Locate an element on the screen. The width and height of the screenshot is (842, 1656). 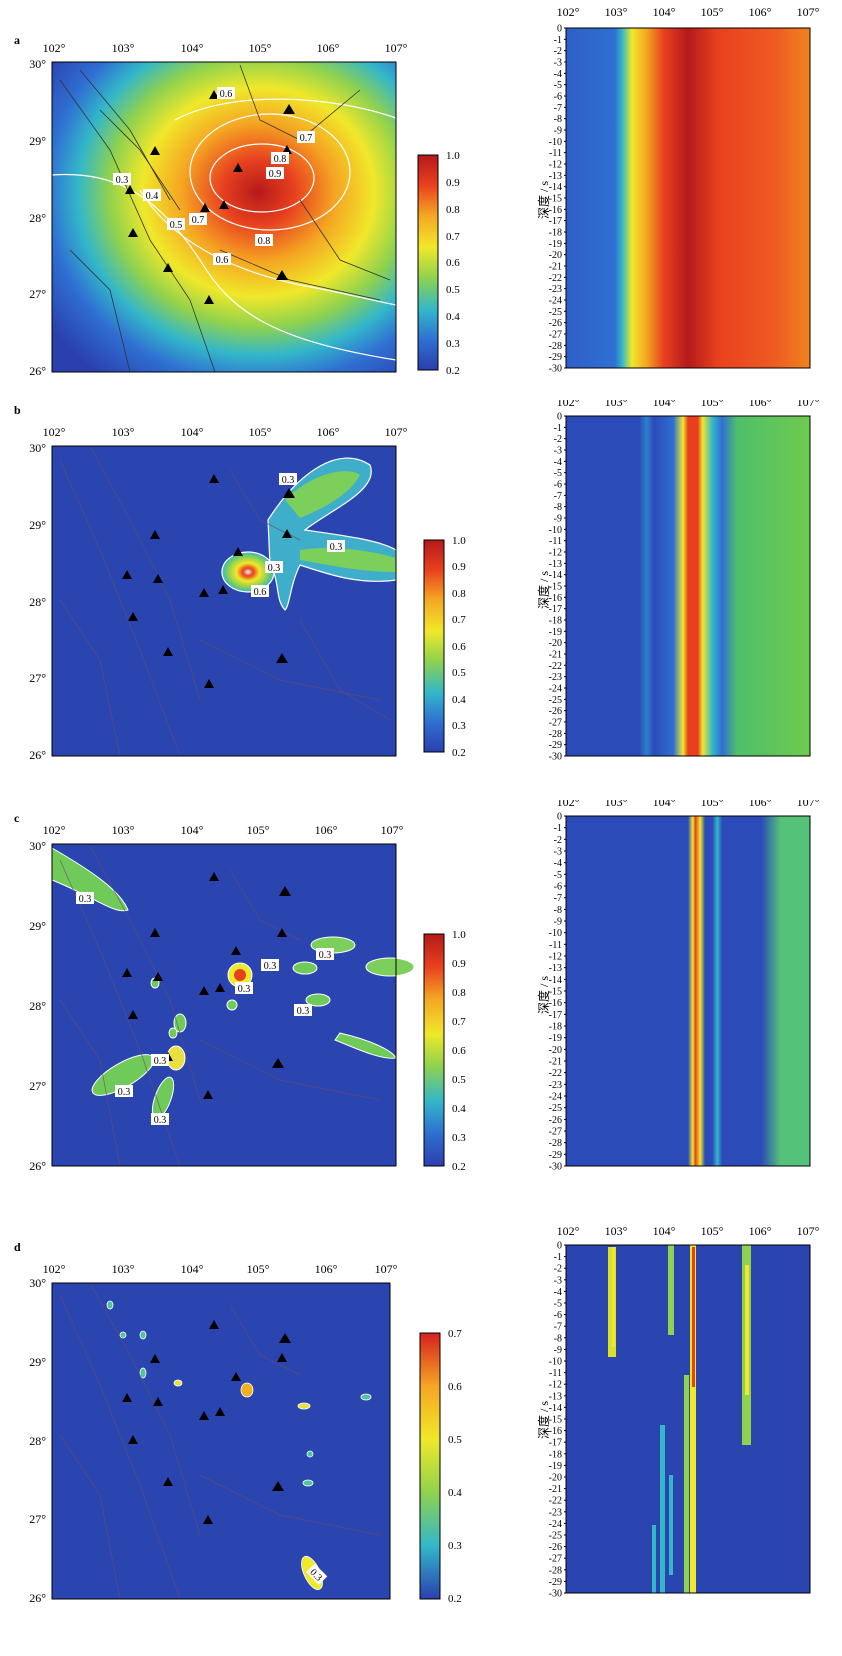
depth-tick-label: -25 is located at coordinates (555, 1536).